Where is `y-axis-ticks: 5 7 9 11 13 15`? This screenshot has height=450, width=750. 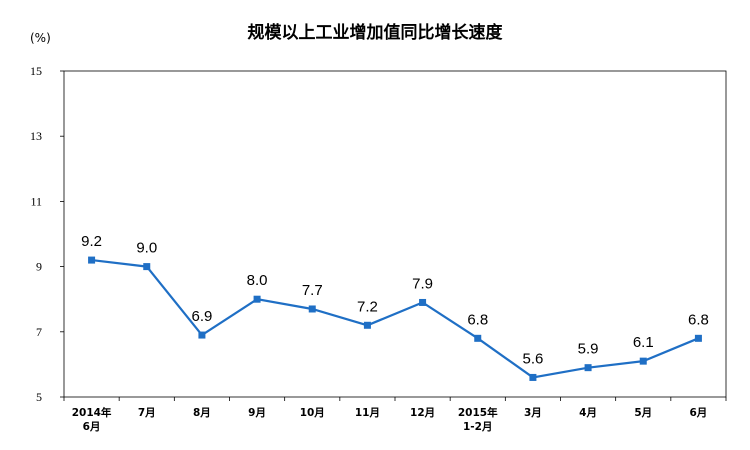 y-axis-ticks: 5 7 9 11 13 15 is located at coordinates (47, 234).